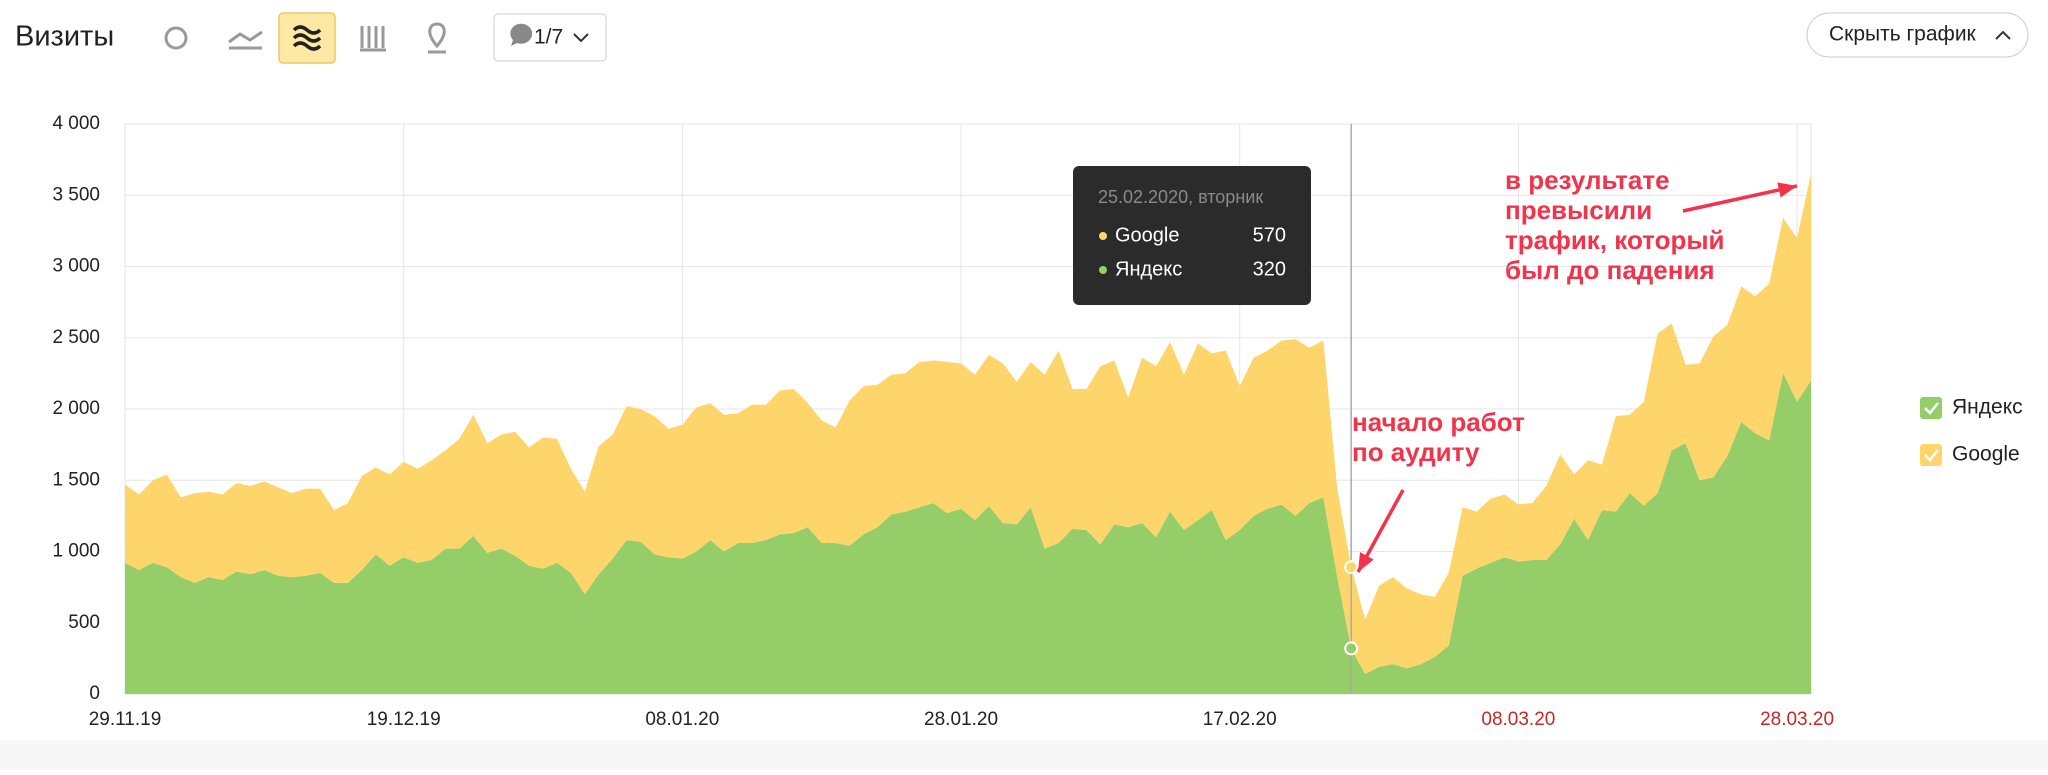  What do you see at coordinates (373, 39) in the screenshot?
I see `bar-icon` at bounding box center [373, 39].